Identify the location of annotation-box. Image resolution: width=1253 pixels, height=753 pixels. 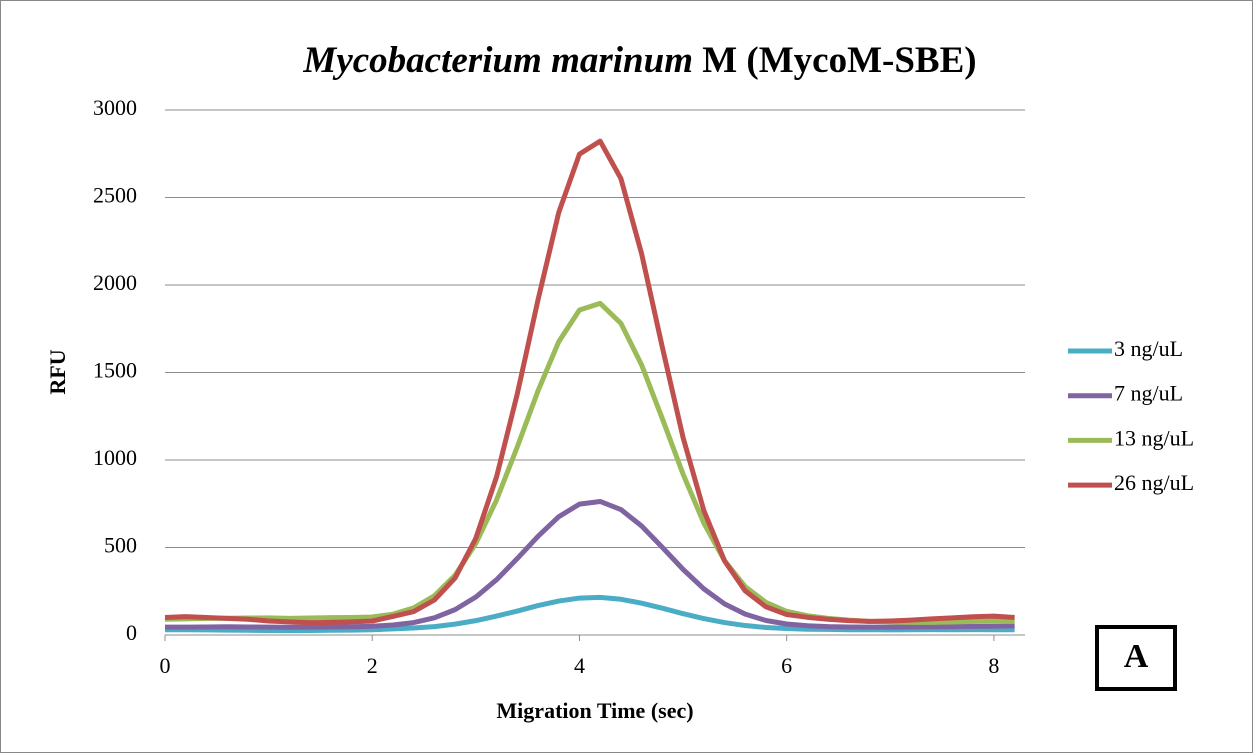
(1136, 658).